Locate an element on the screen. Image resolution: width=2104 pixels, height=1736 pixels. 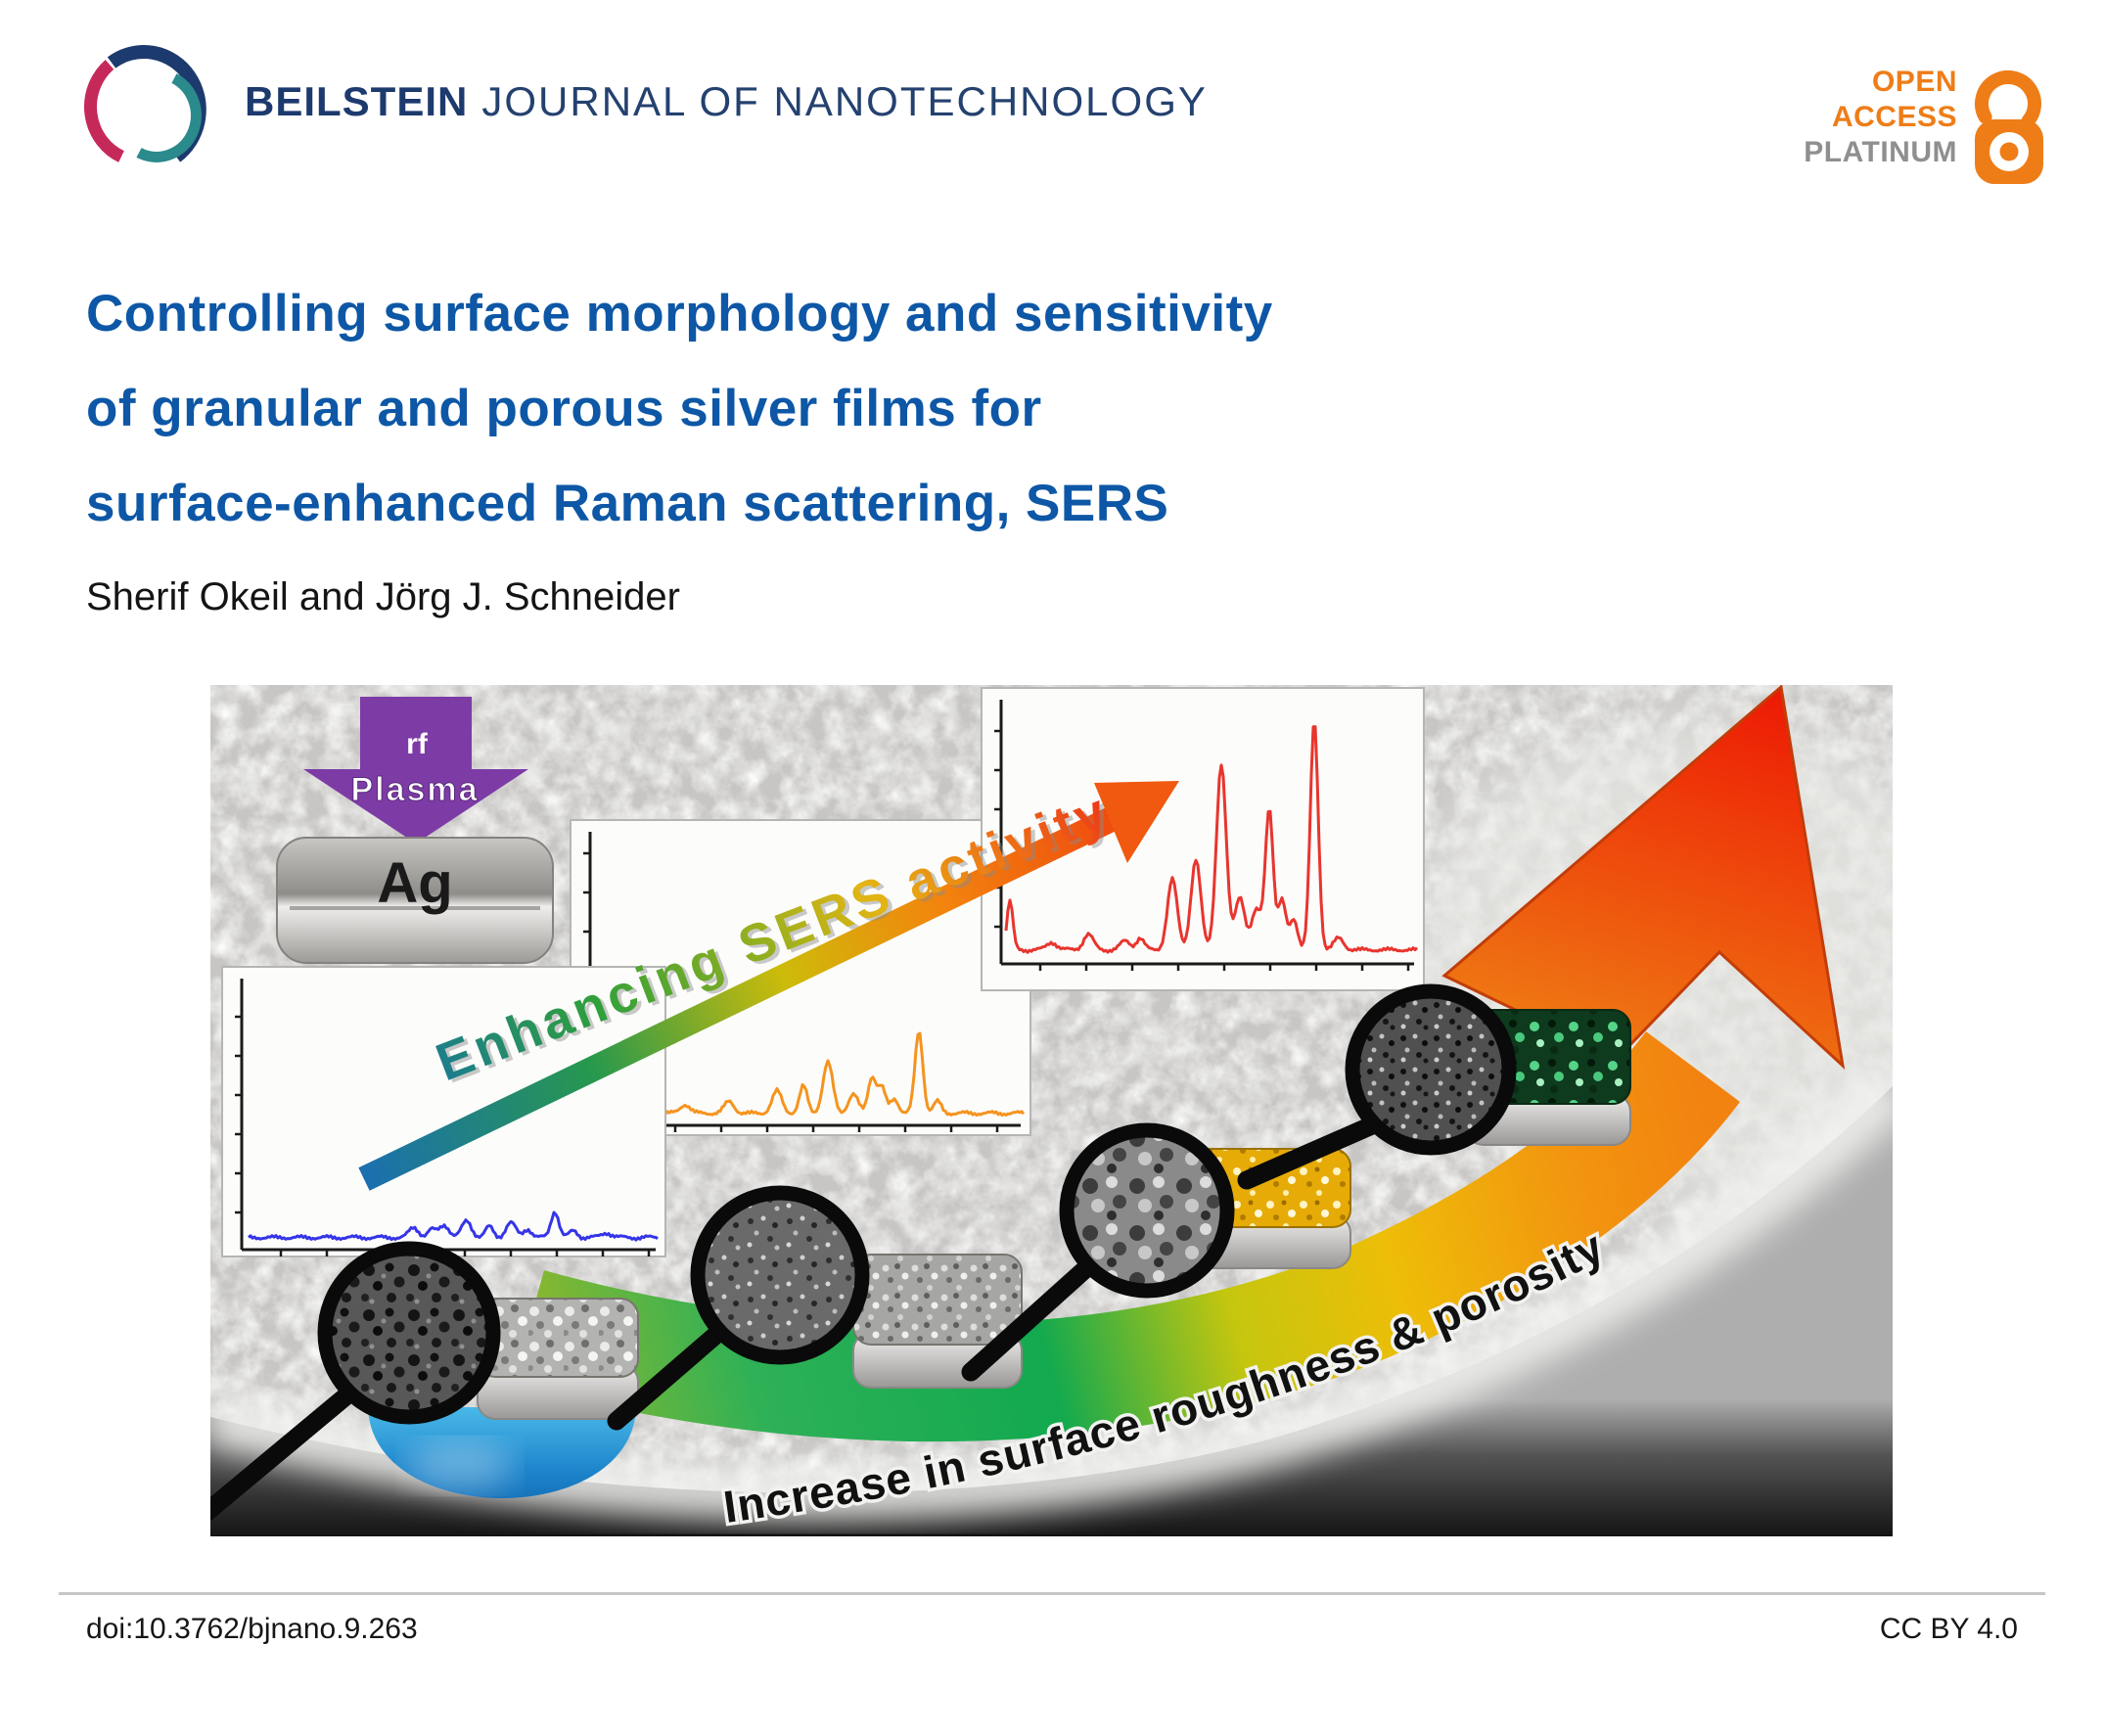
lock-shackle is located at coordinates (2008, 104).